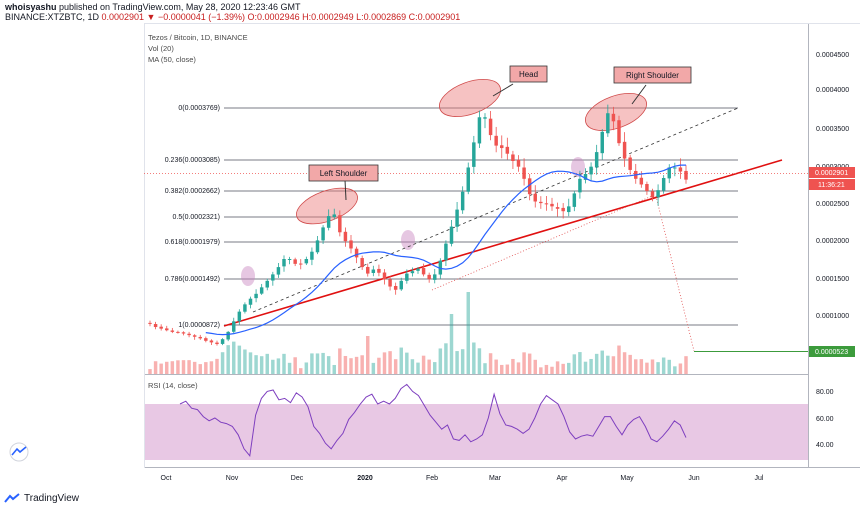 Image resolution: width=860 pixels, height=509 pixels. Describe the element at coordinates (825, 419) in the screenshot. I see `rsi-axis: 80.00 60.00 40.00` at that location.